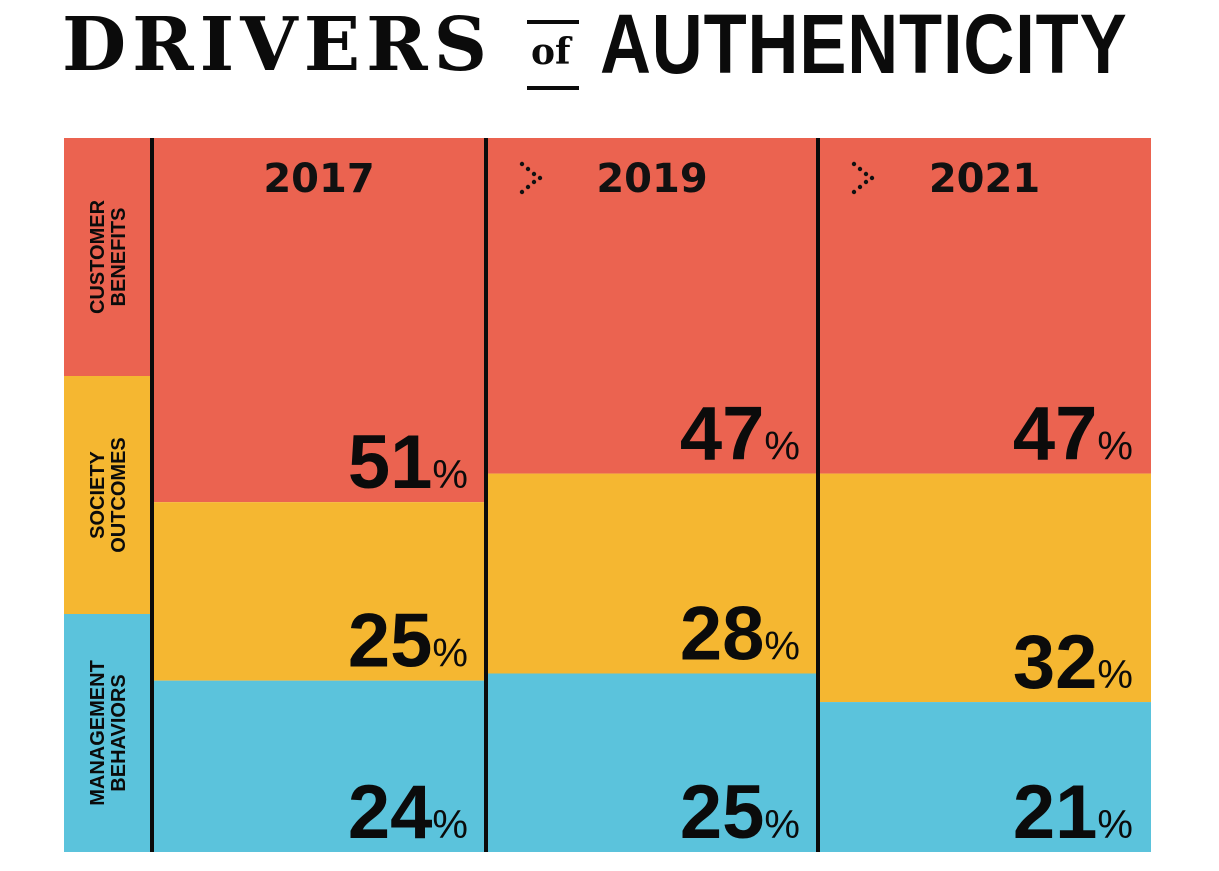 This screenshot has height=871, width=1219. Describe the element at coordinates (651, 179) in the screenshot. I see `tick-label-2019: 2019` at that location.